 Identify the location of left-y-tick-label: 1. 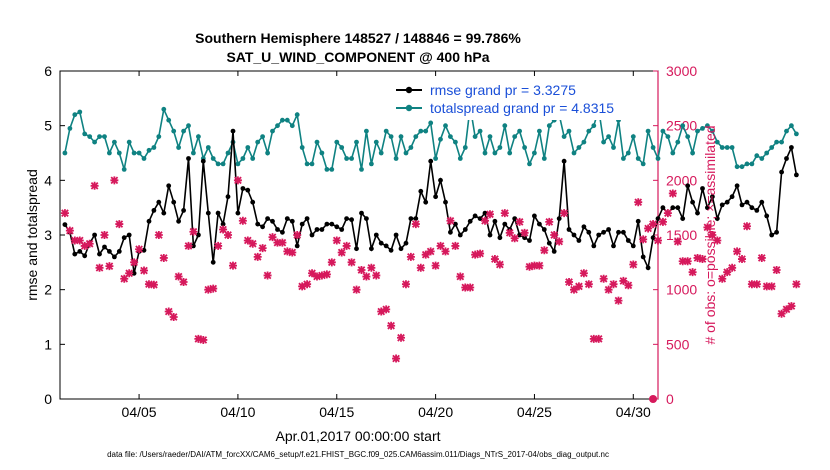
(48, 344).